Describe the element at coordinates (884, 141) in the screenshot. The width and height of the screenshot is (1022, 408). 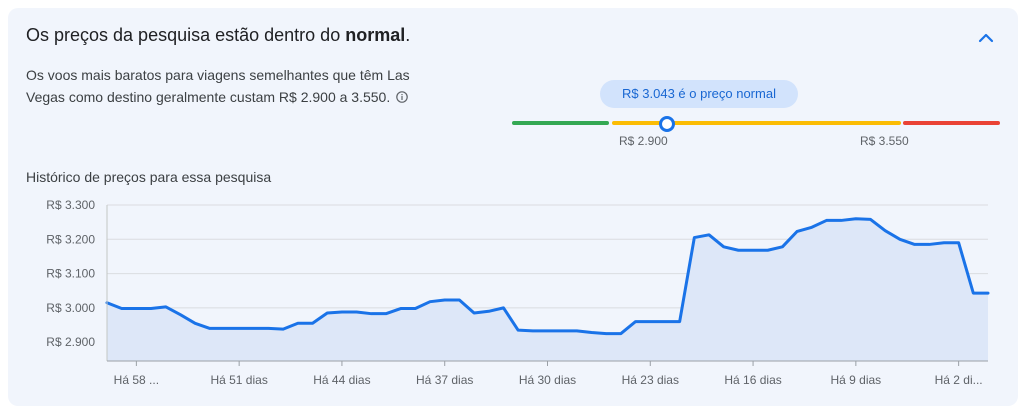
I see `range-high-label: R$ 3.550` at that location.